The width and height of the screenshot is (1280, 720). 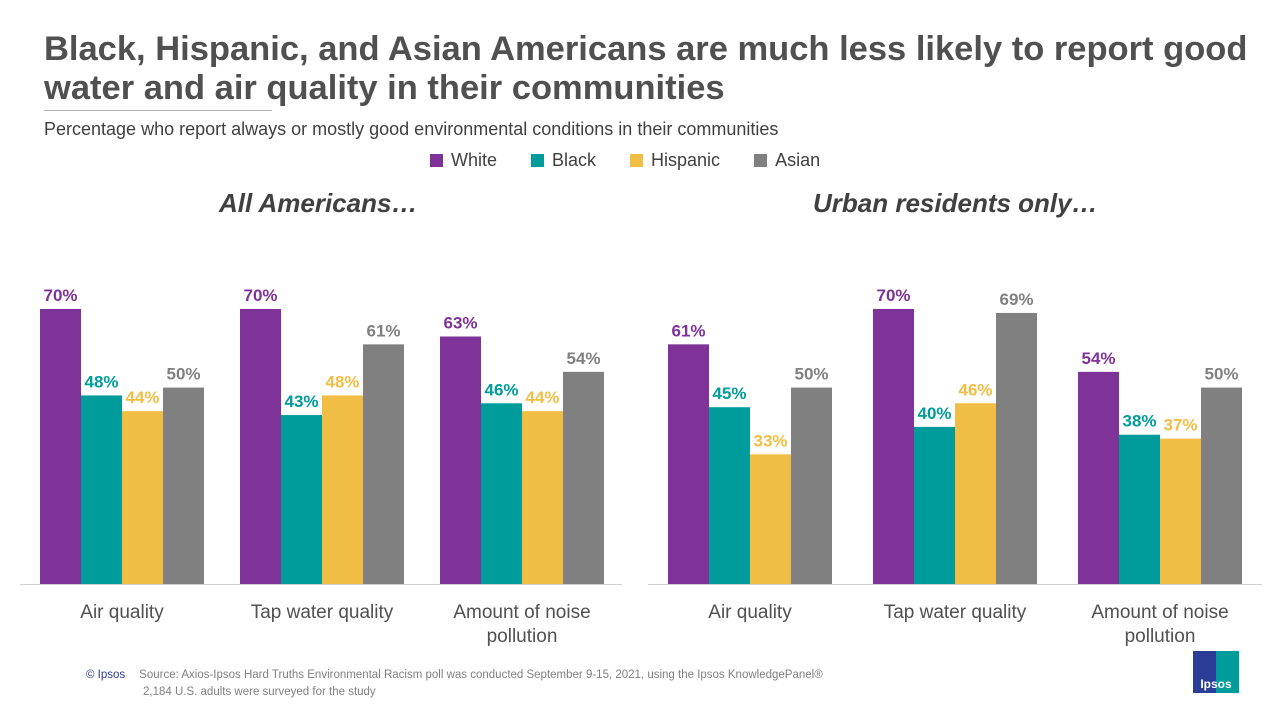 I want to click on data-label: 38%, so click(x=1139, y=421).